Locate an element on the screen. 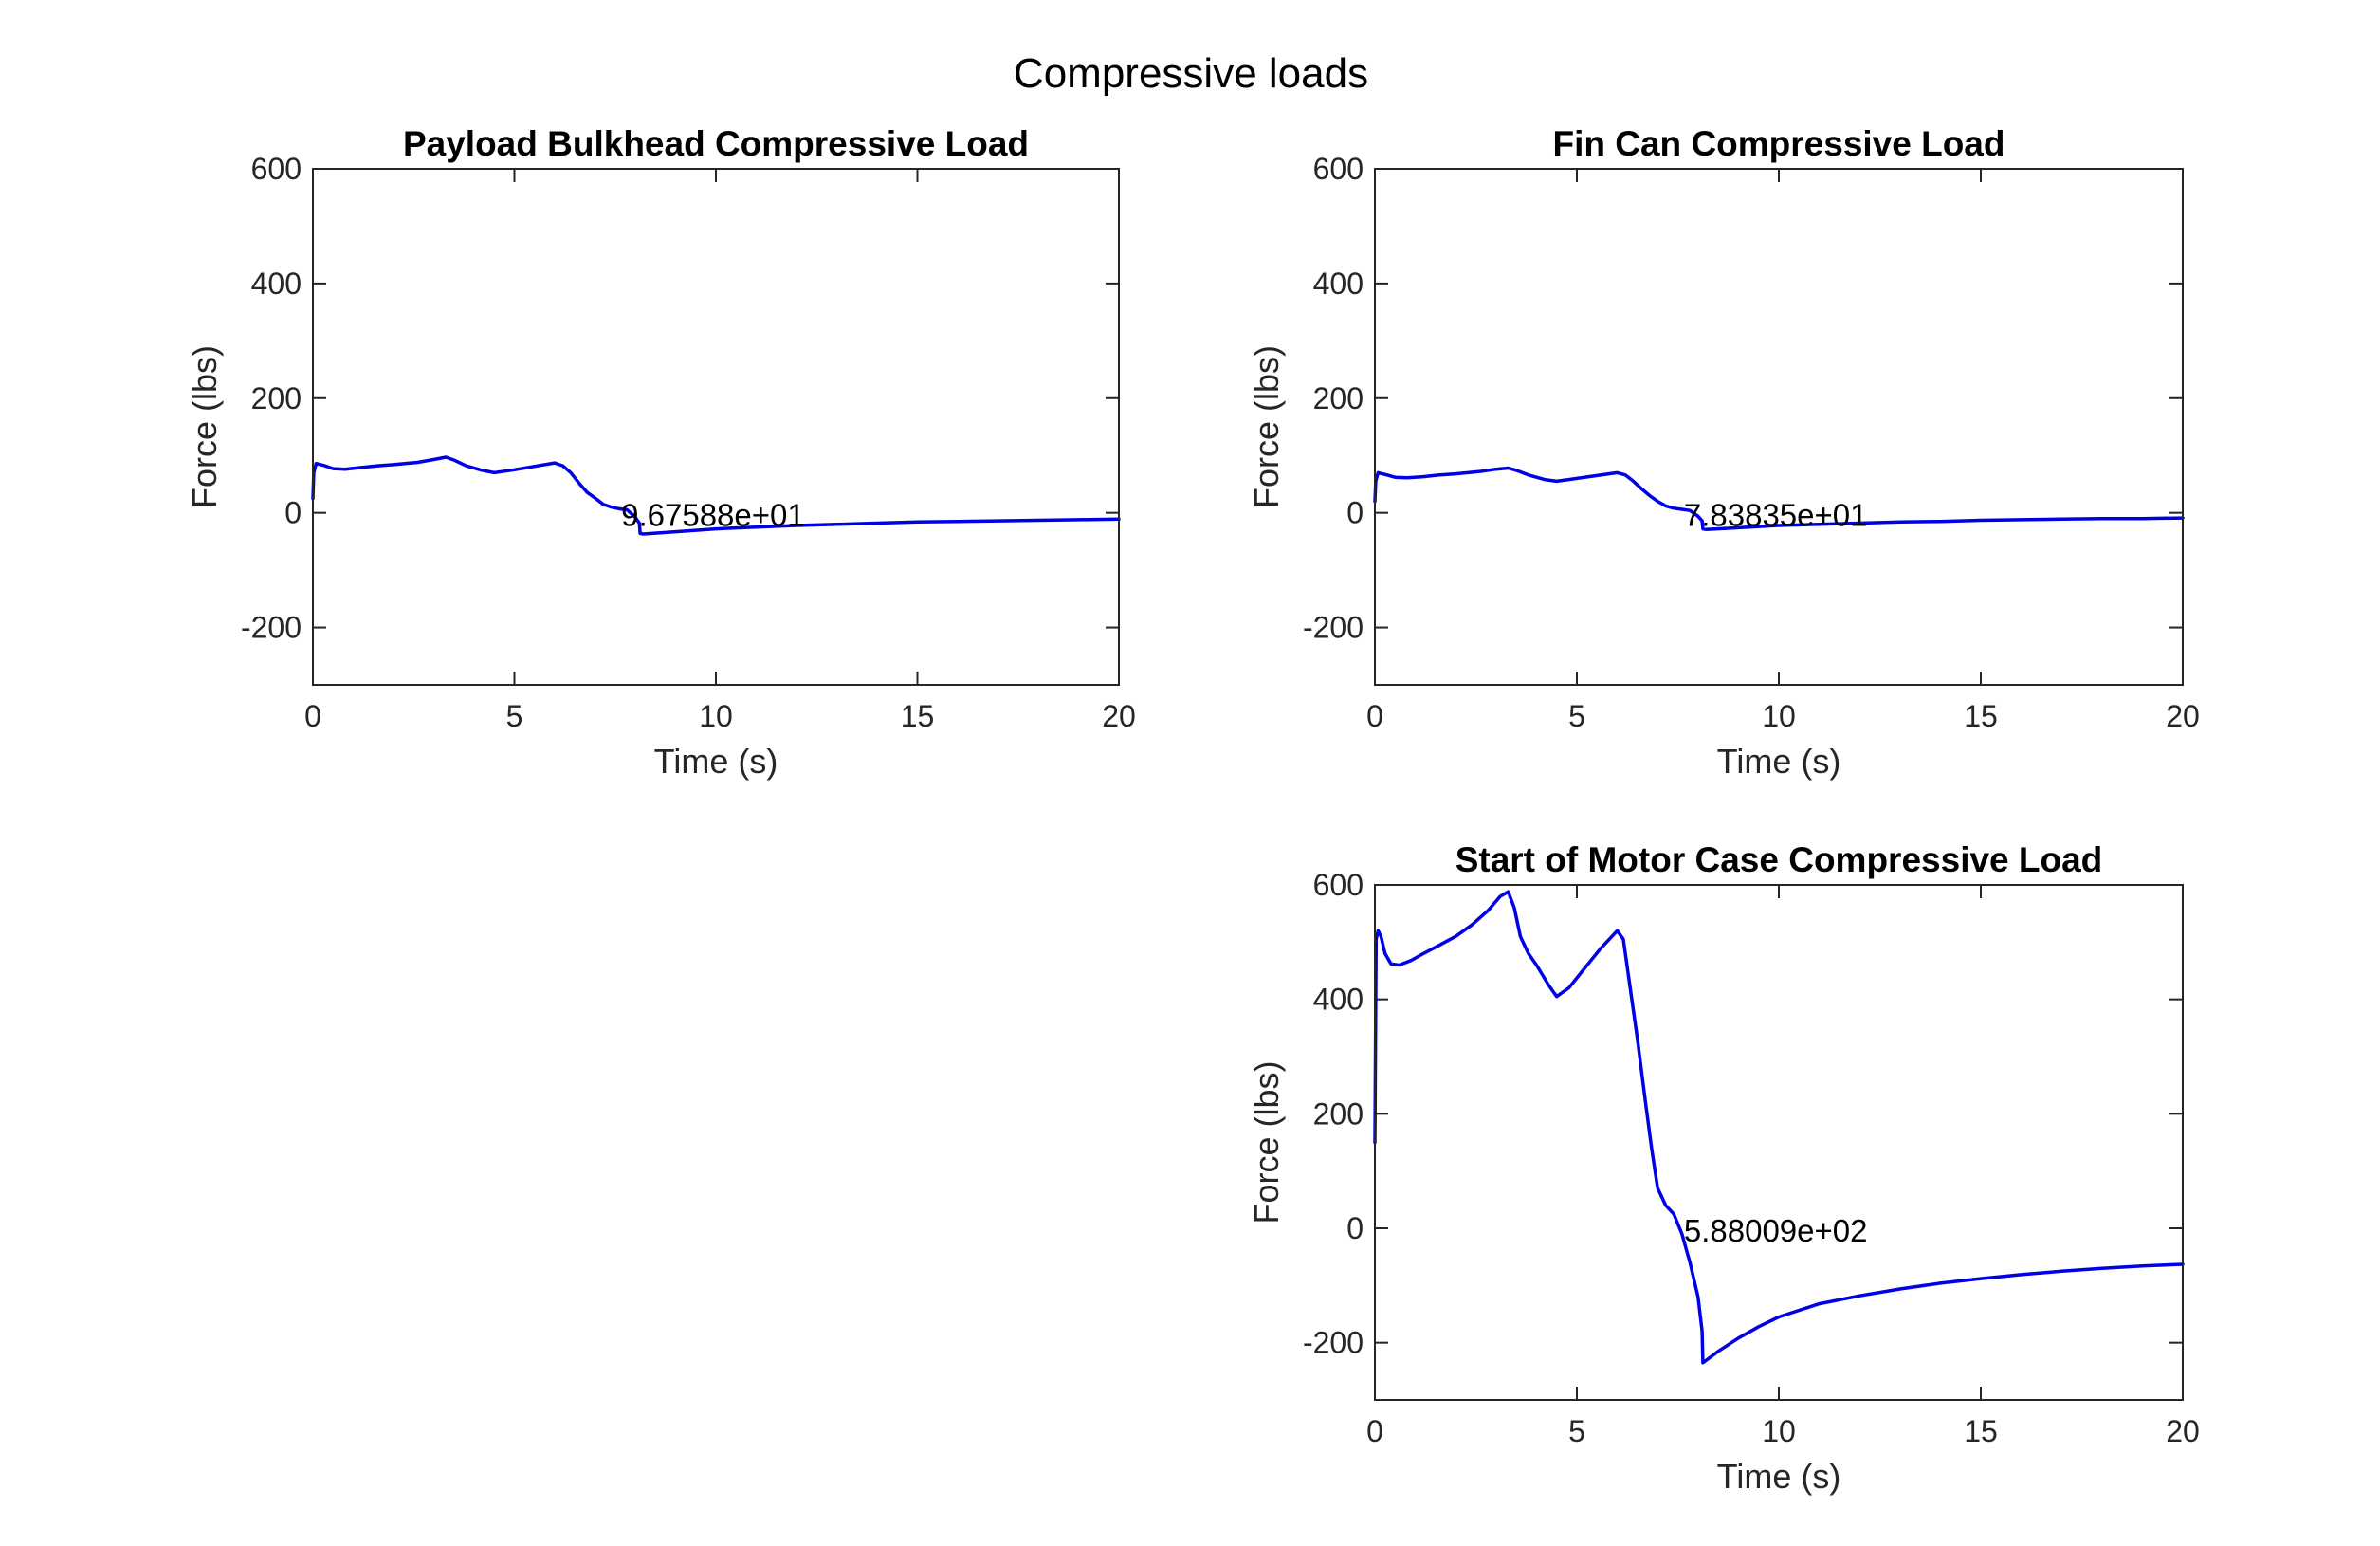 This screenshot has width=2380, height=1546. figure-supertitle: Compressive loads is located at coordinates (1191, 73).